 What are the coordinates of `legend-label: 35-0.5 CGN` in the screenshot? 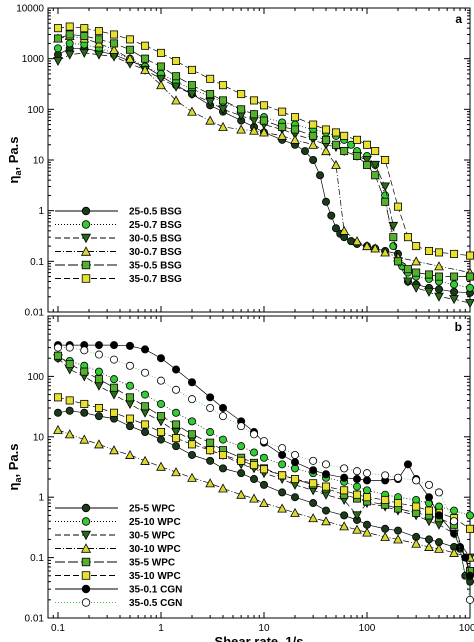 It's located at (155, 603).